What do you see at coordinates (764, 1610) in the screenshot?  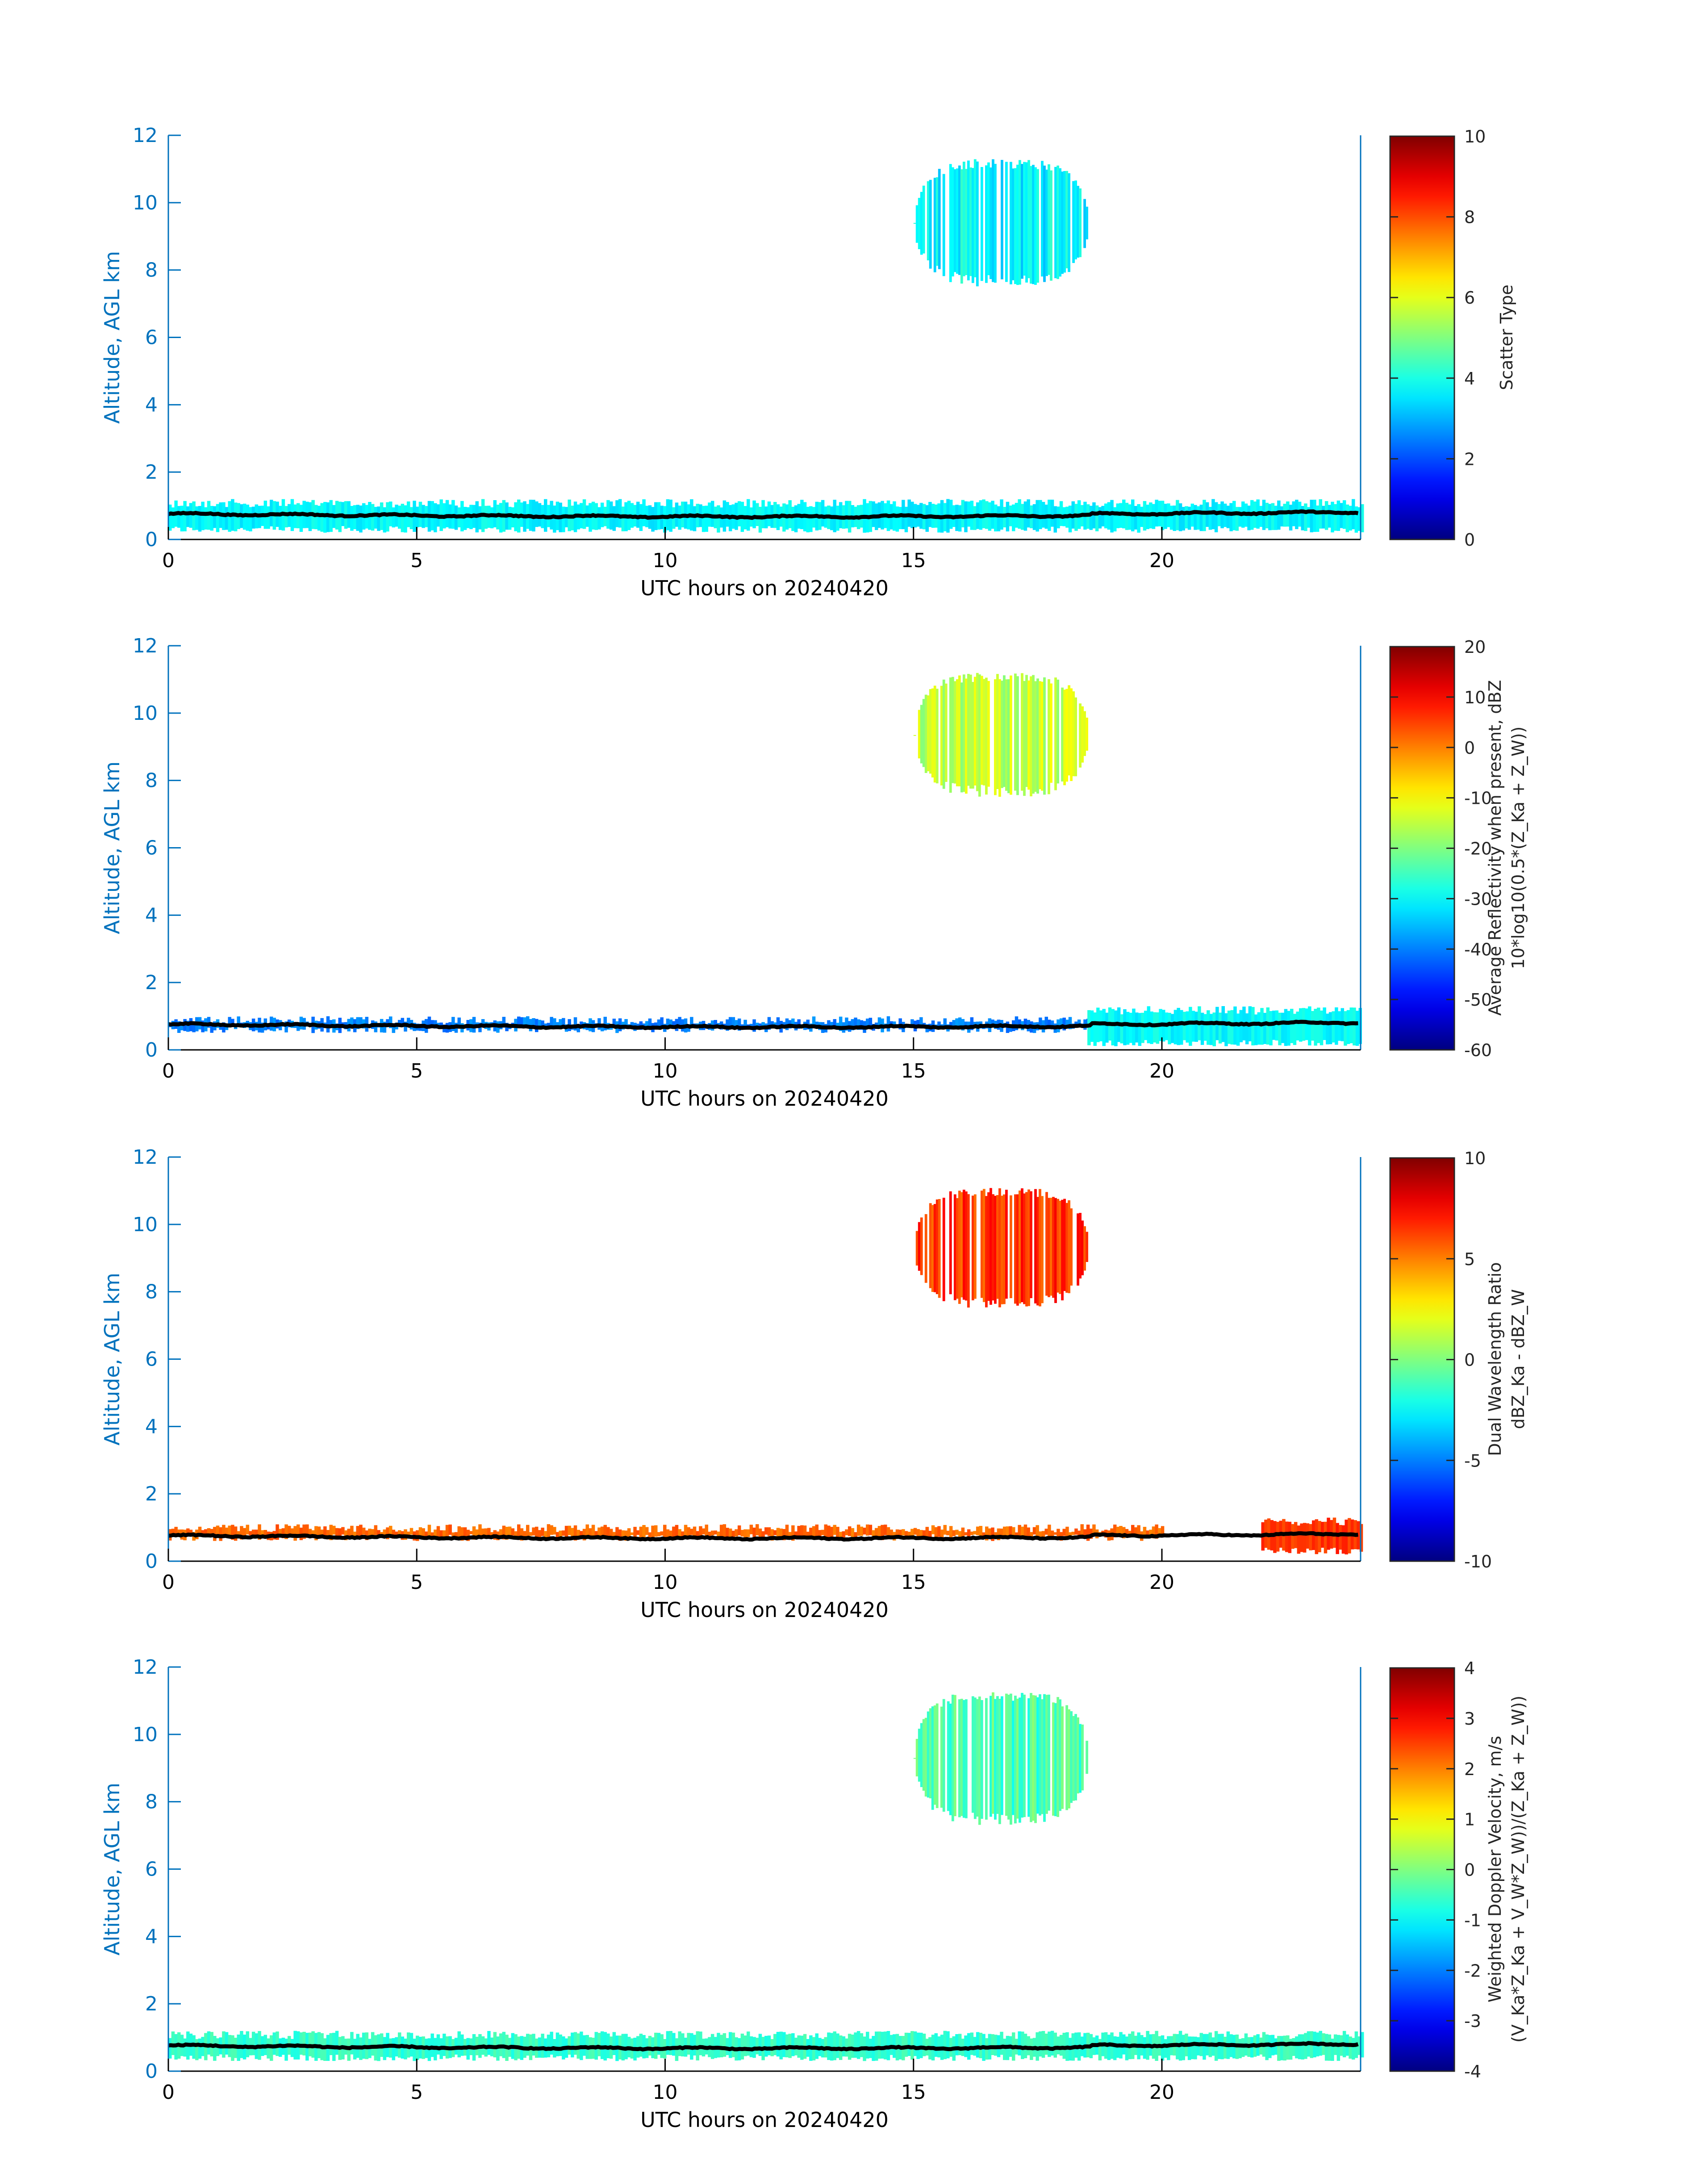 I see `x-axis-label: UTC hours on 20240420` at bounding box center [764, 1610].